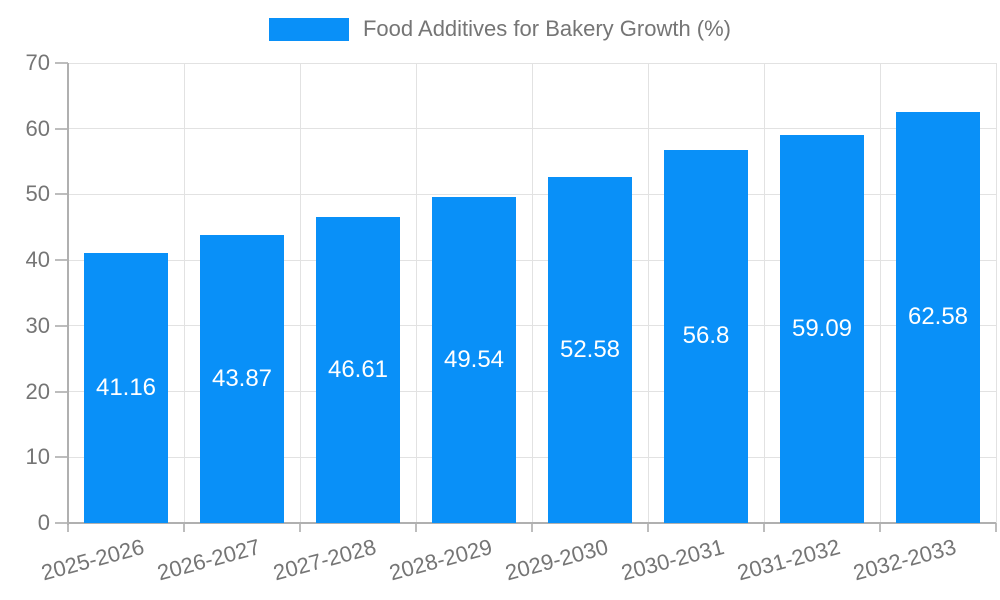 This screenshot has height=600, width=1000. What do you see at coordinates (43, 522) in the screenshot?
I see `y-axis-tick-label: 0` at bounding box center [43, 522].